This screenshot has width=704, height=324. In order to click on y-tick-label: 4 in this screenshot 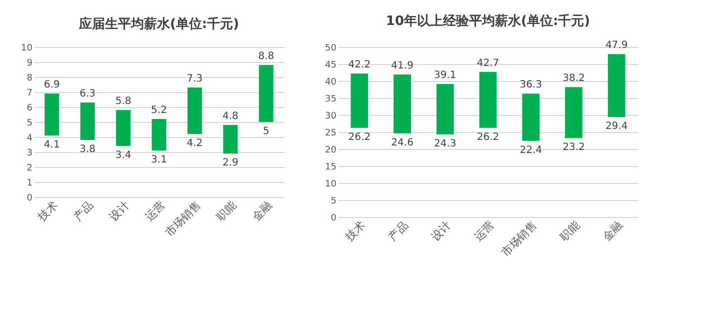, I will do `click(29, 139)`.